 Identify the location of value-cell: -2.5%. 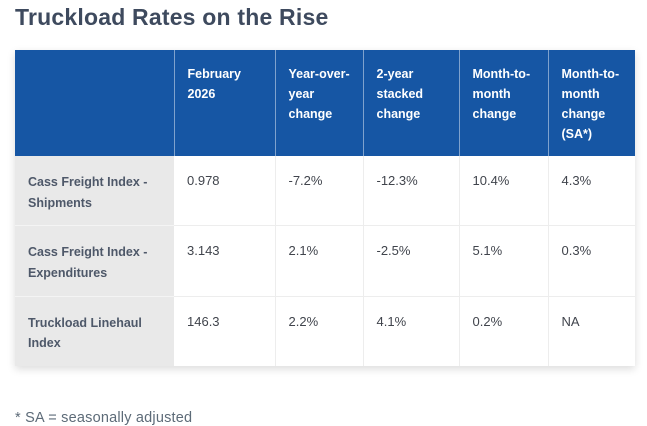
(411, 261).